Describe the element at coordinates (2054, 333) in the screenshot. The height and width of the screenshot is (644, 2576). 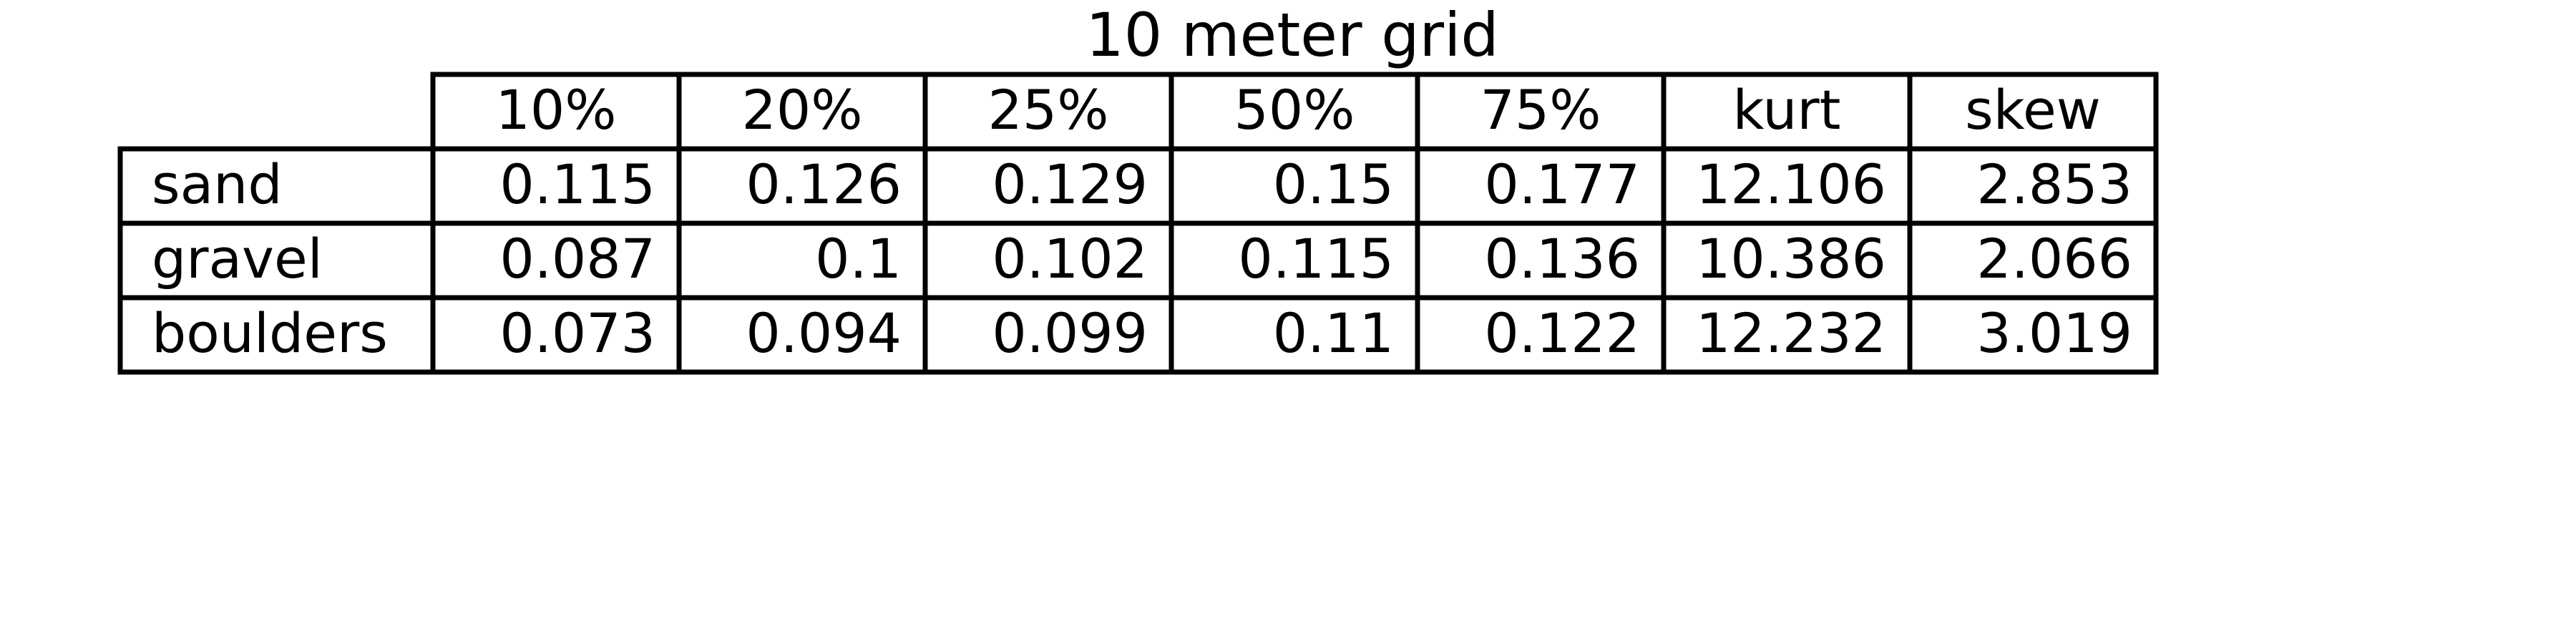
I see `cell-value-boulders-skew: 3.019` at that location.